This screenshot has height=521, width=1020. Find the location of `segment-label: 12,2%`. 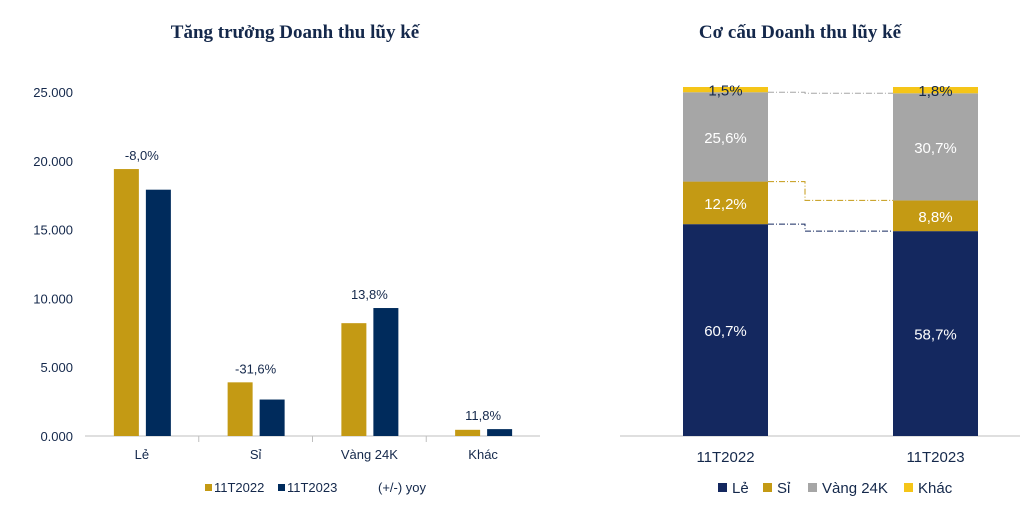

segment-label: 12,2% is located at coordinates (725, 204).